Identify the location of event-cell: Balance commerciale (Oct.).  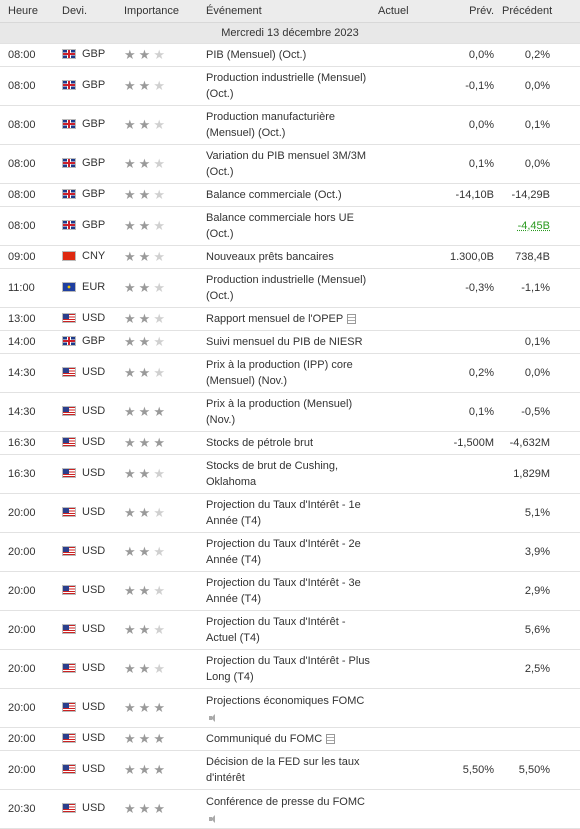
(288, 195).